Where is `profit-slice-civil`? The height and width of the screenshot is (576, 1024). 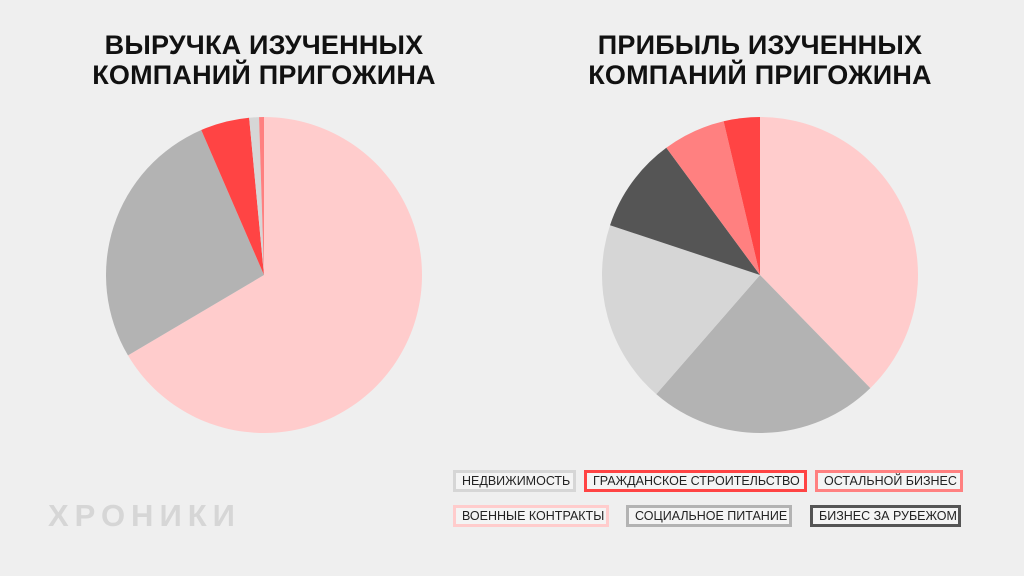 profit-slice-civil is located at coordinates (741, 196).